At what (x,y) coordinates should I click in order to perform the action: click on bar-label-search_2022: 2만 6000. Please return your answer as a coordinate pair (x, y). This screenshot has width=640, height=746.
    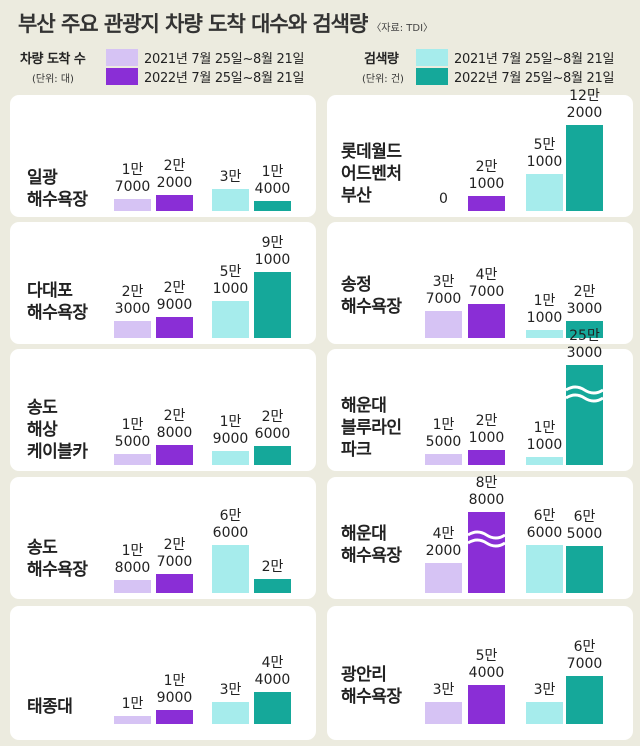
    Looking at the image, I should click on (272, 426).